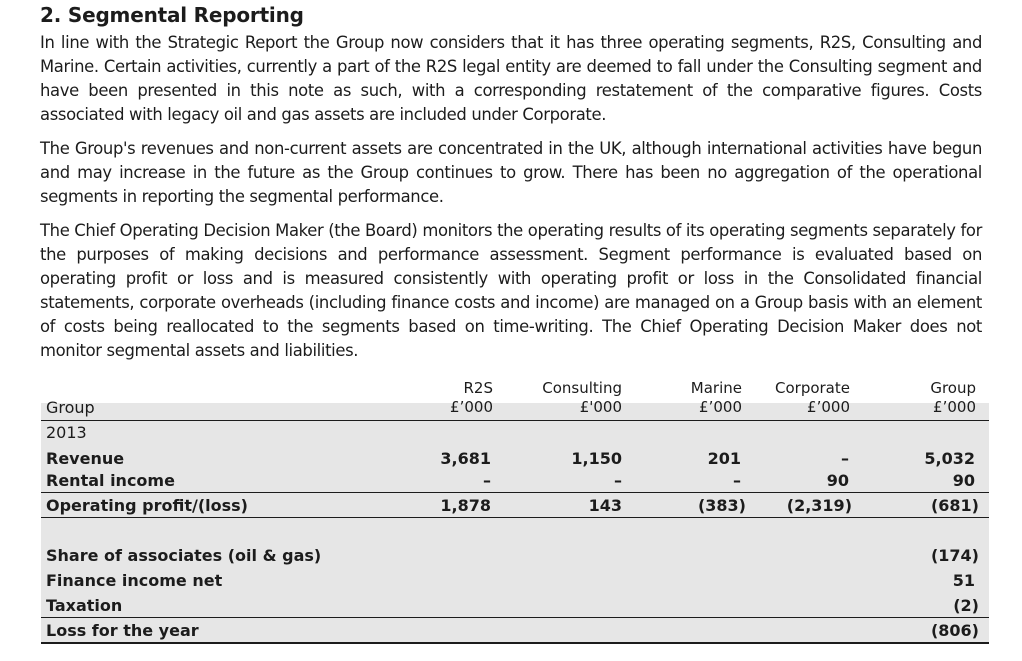 This screenshot has height=661, width=1022. I want to click on value-share-of-associates: (174), so click(954, 555).